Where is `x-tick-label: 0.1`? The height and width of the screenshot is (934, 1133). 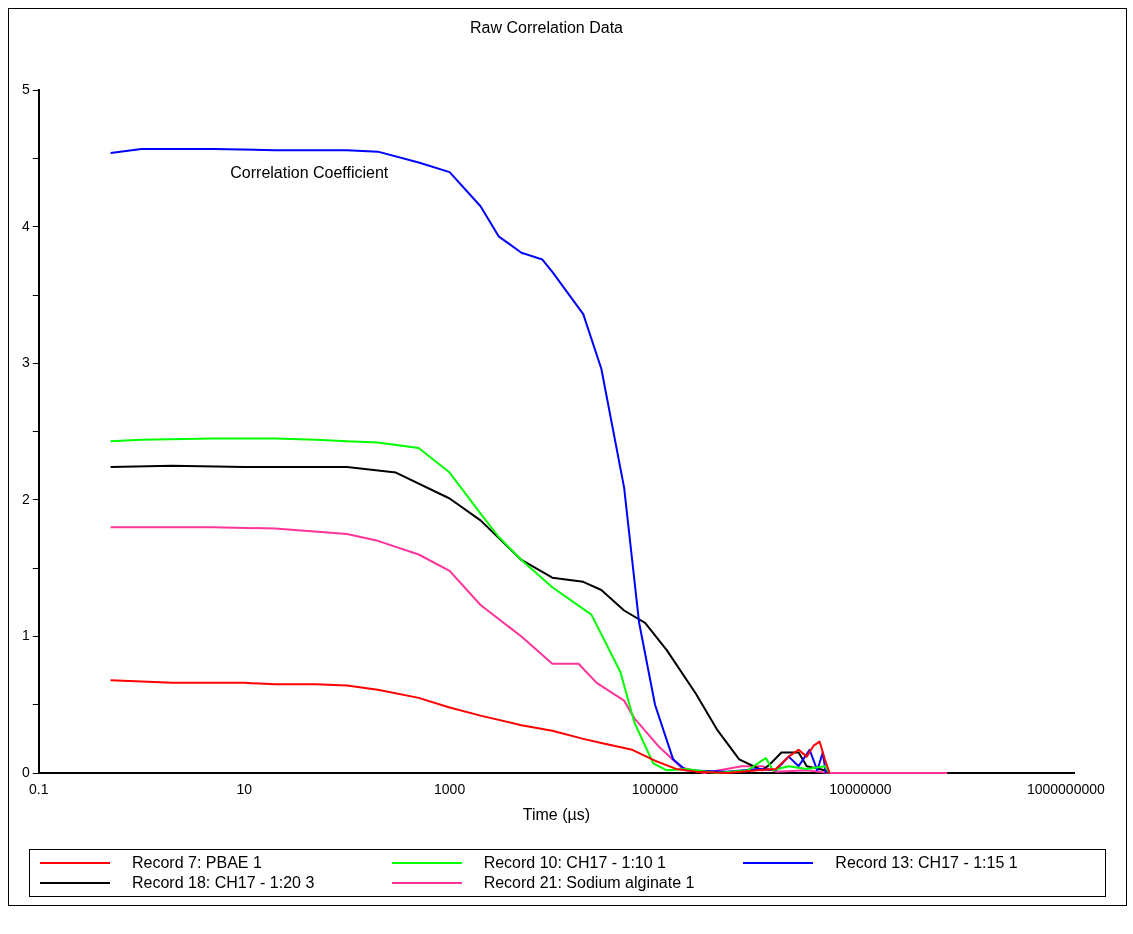
x-tick-label: 0.1 is located at coordinates (39, 789).